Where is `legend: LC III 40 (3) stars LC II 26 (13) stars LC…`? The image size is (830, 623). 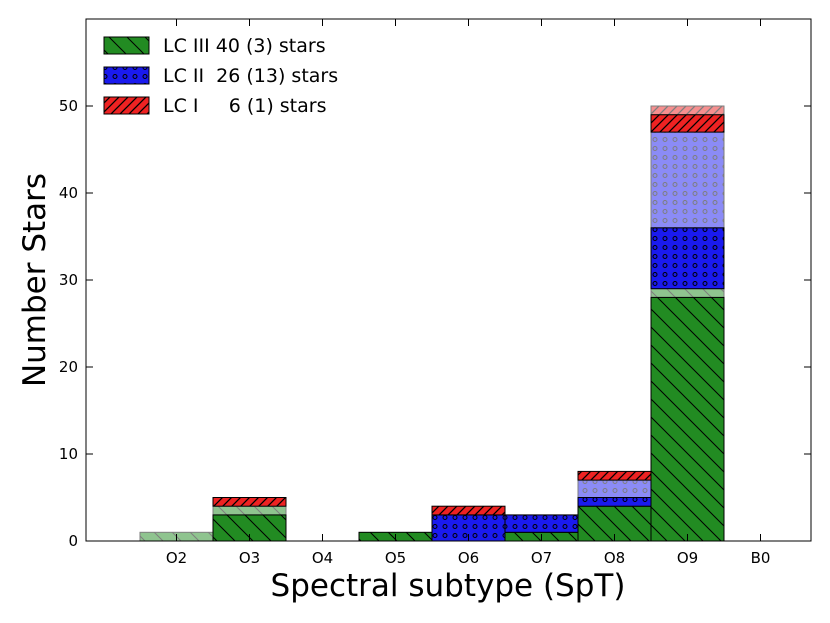
legend: LC III 40 (3) stars LC II 26 (13) stars LC… is located at coordinates (220, 76).